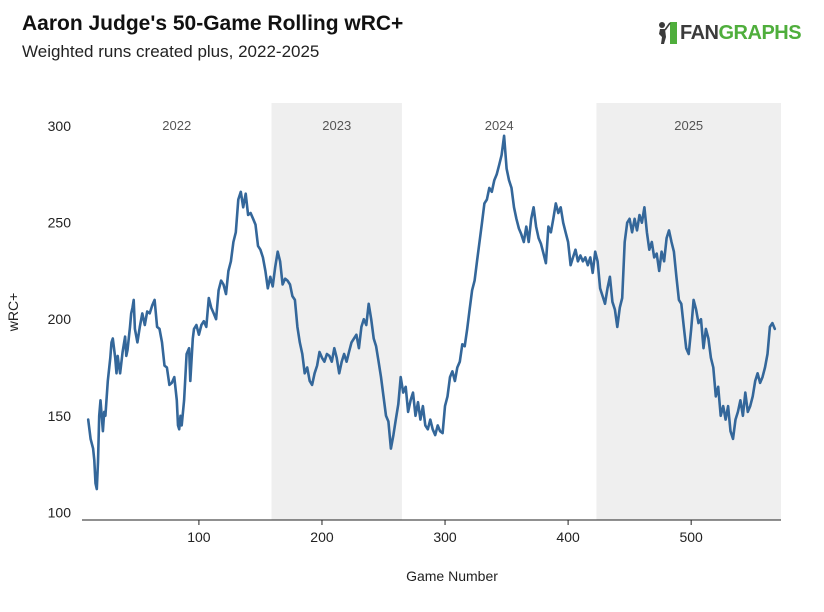 The height and width of the screenshot is (612, 824). What do you see at coordinates (213, 23) in the screenshot?
I see `chart-title: Aaron Judge's 50-Game Rolling wRC+` at bounding box center [213, 23].